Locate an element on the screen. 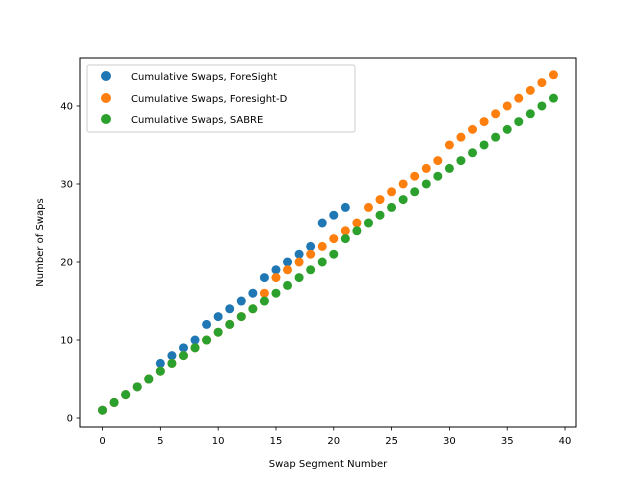 The height and width of the screenshot is (480, 640). x-tick-label: 20 is located at coordinates (333, 441).